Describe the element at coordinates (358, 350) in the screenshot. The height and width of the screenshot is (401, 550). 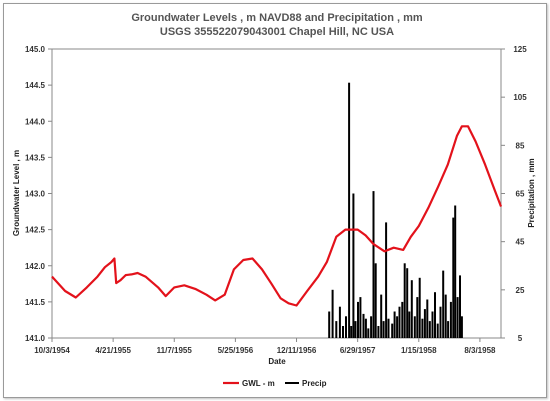
I see `x-tick-label: 6/29/1957` at that location.